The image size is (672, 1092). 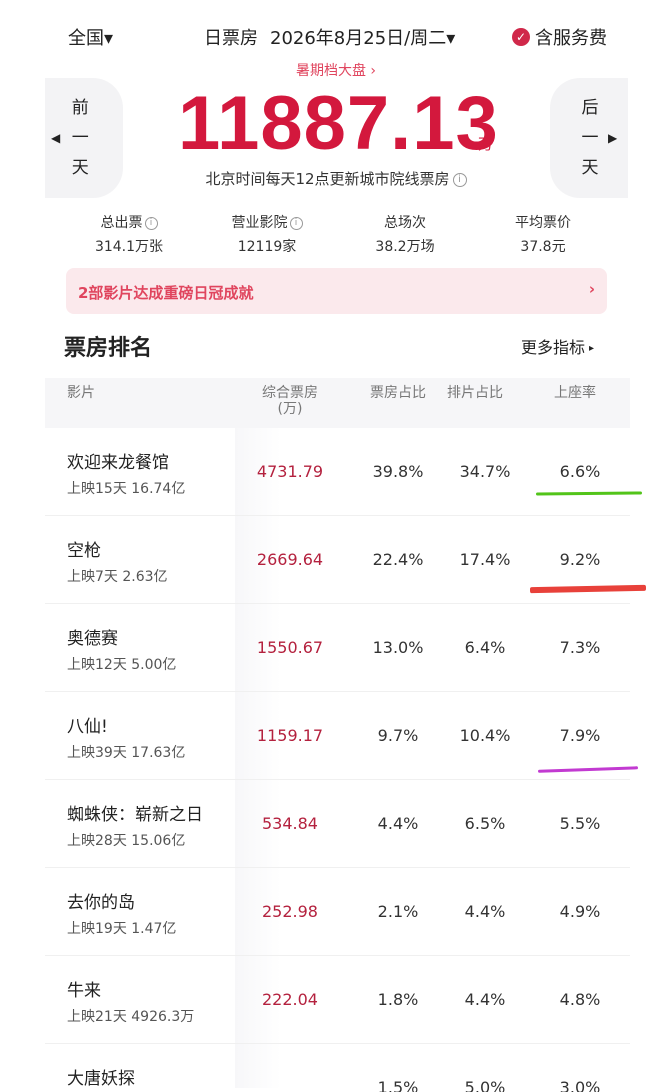 I want to click on table-row: 蜘蛛侠：崭新之日 上映28天 15.06亿 534.84 4.4% 6.5% 5.5%, so click(x=337, y=824).